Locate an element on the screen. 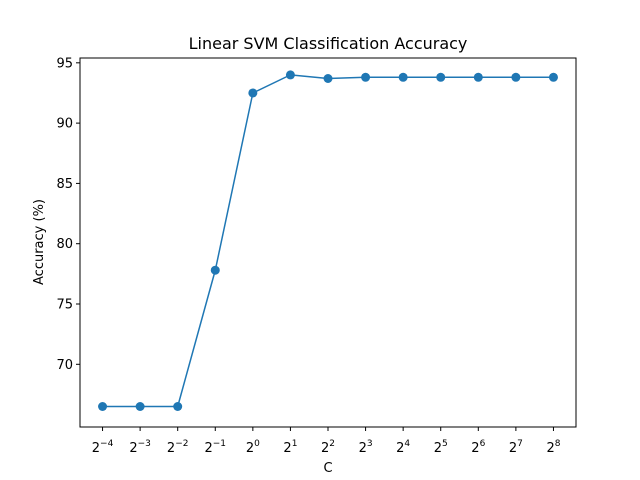  x-tick-label: 24 is located at coordinates (403, 447).